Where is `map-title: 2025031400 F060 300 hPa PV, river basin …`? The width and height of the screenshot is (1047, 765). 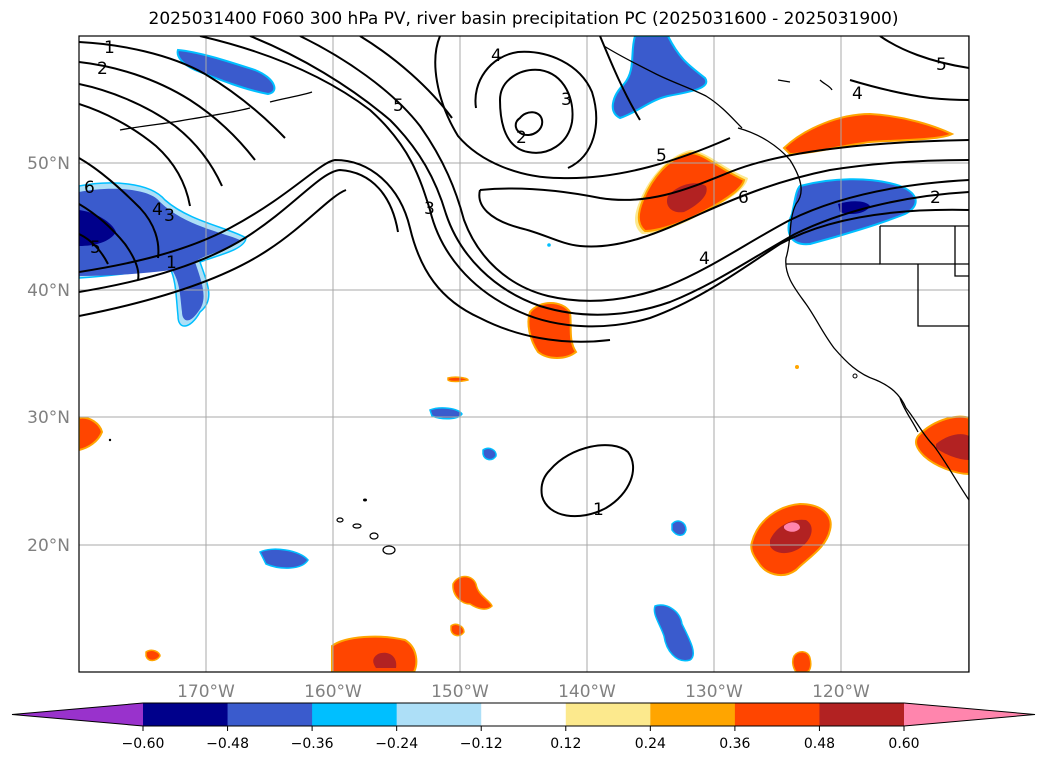
map-title: 2025031400 F060 300 hPa PV, river basin … is located at coordinates (523, 19).